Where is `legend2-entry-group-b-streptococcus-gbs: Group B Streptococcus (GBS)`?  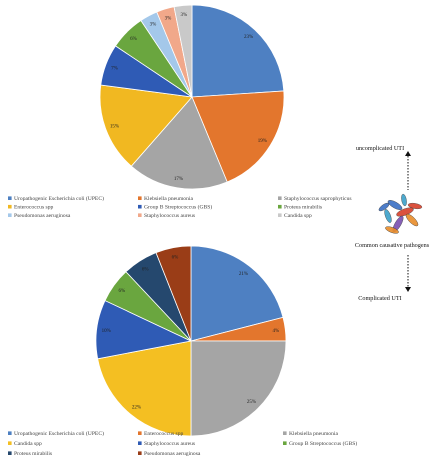 legend2-entry-group-b-streptococcus-gbs: Group B Streptococcus (GBS) is located at coordinates (323, 443).